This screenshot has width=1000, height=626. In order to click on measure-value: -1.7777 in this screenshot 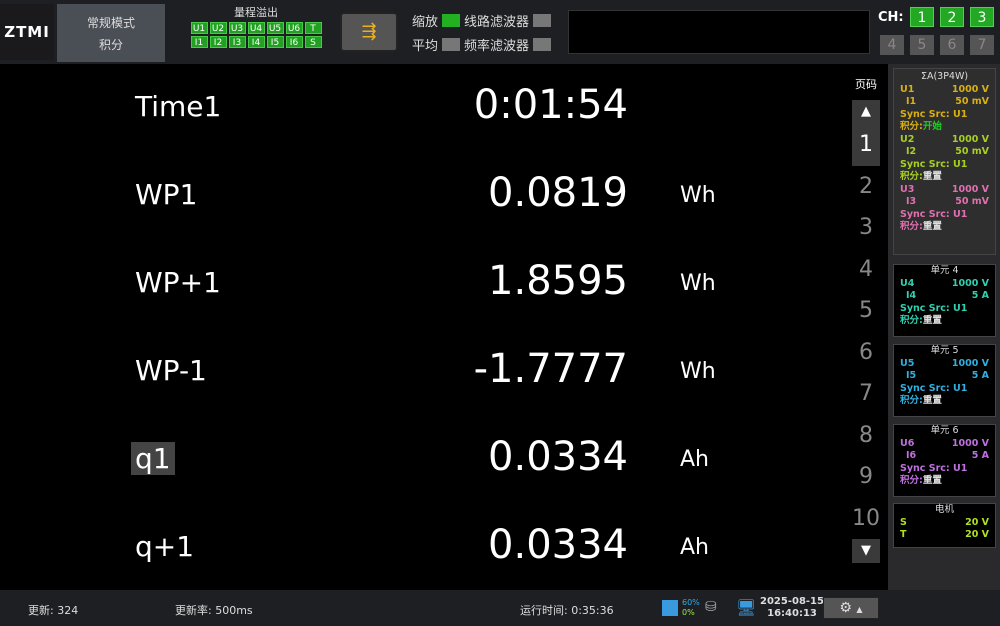, I will do `click(550, 369)`.